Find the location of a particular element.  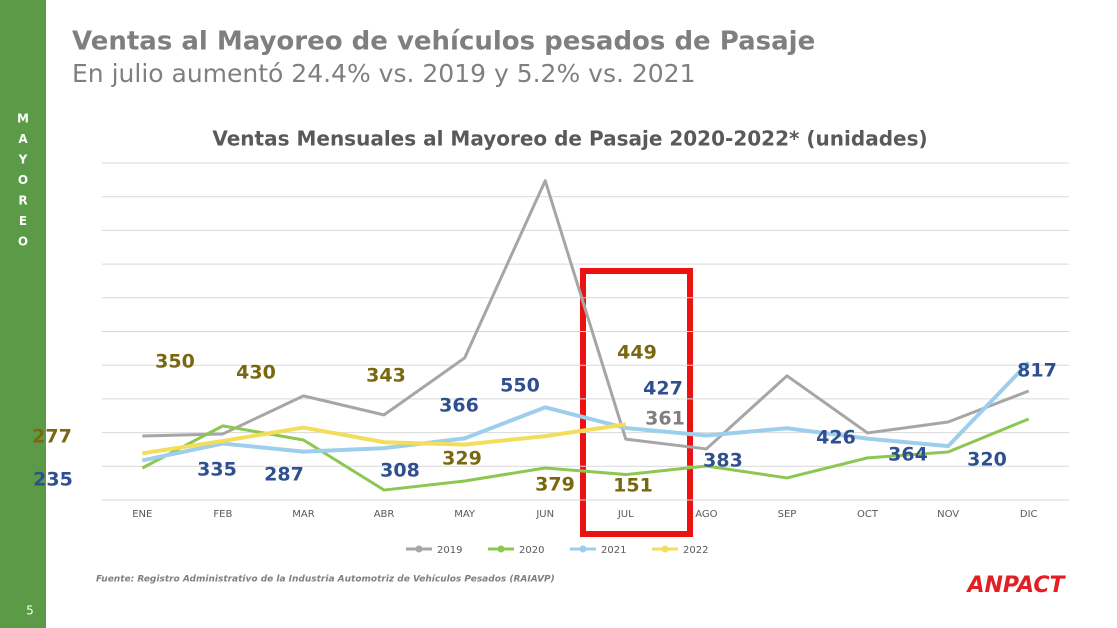

highlight-box is located at coordinates (636, 402).